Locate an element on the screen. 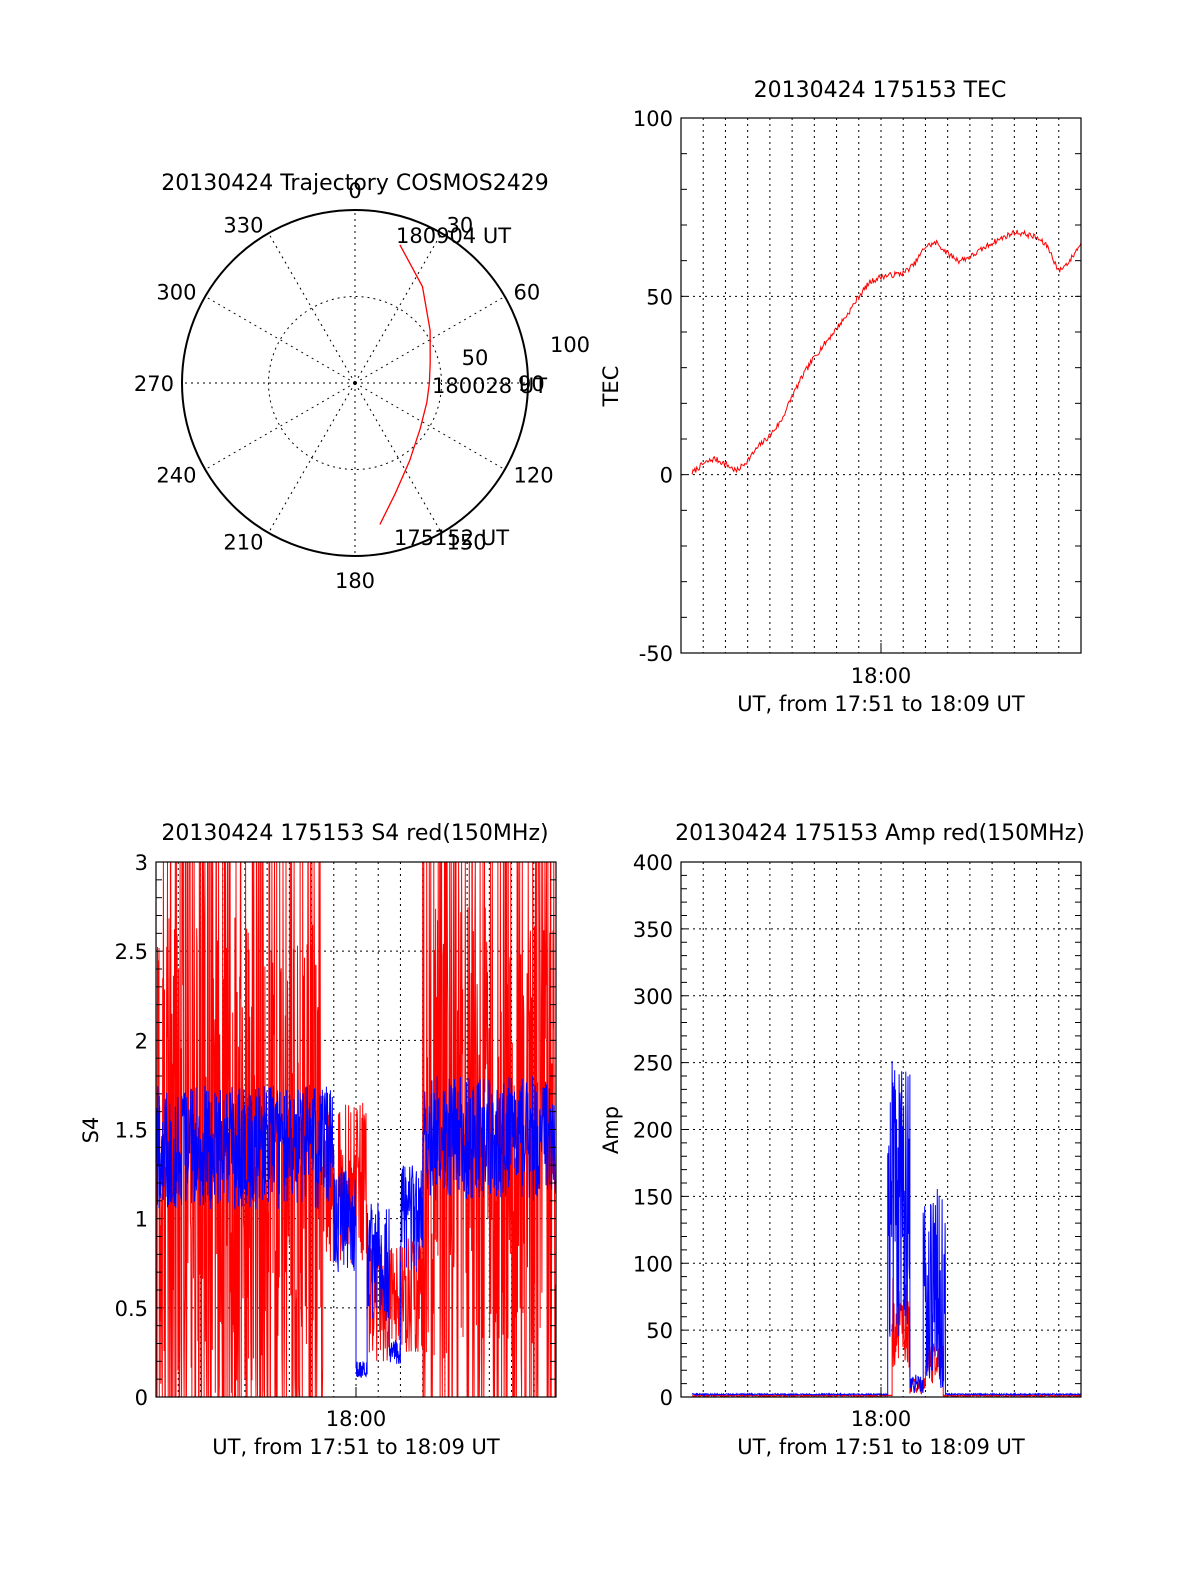 The image size is (1200, 1575). polar-angle-tick-330: 330 is located at coordinates (243, 226).